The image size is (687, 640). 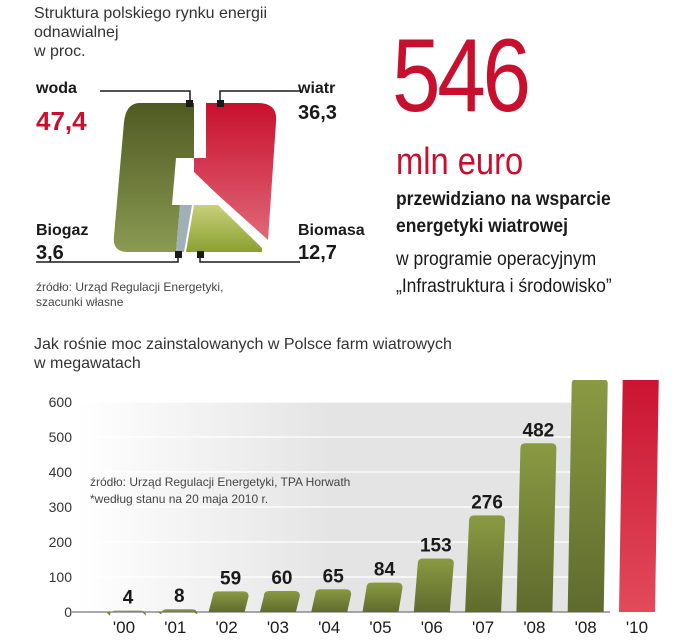 I want to click on leader-line-wiatr, so click(x=259, y=97).